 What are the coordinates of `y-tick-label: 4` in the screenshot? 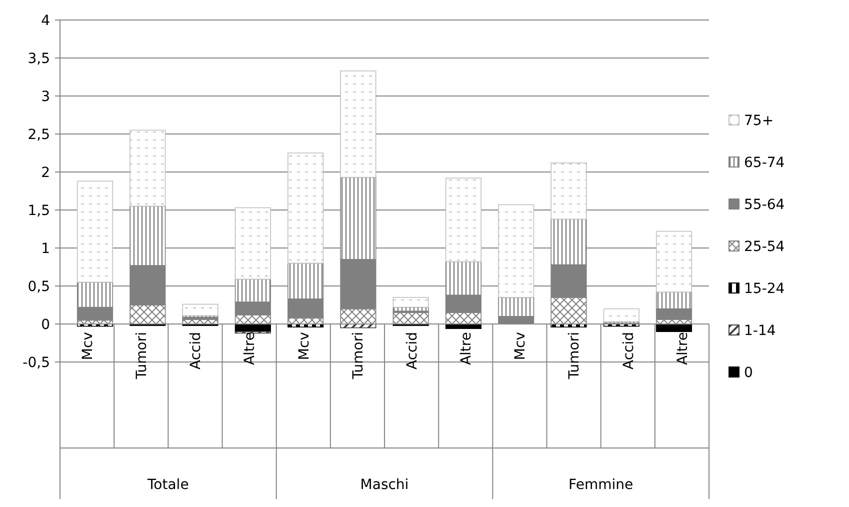 It's located at (45, 20).